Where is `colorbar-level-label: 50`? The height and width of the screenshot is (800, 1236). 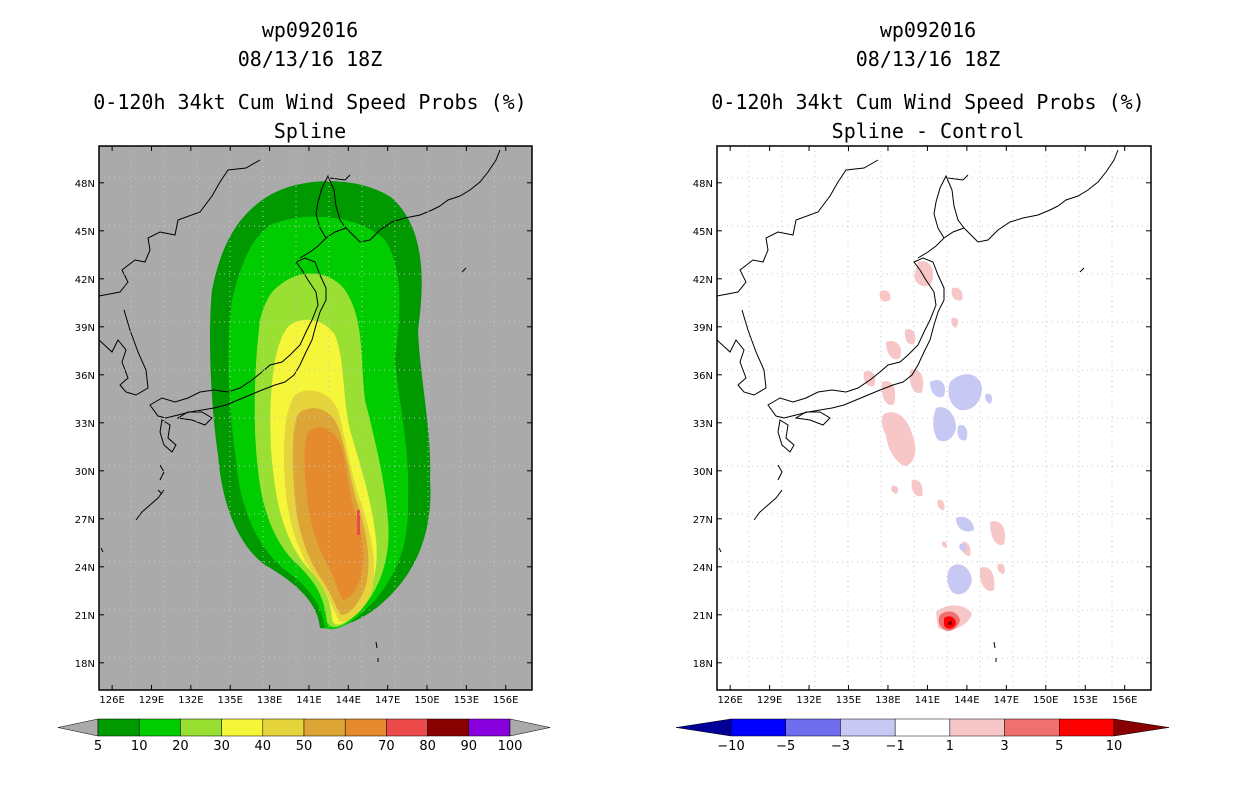
colorbar-level-label: 50 is located at coordinates (304, 746).